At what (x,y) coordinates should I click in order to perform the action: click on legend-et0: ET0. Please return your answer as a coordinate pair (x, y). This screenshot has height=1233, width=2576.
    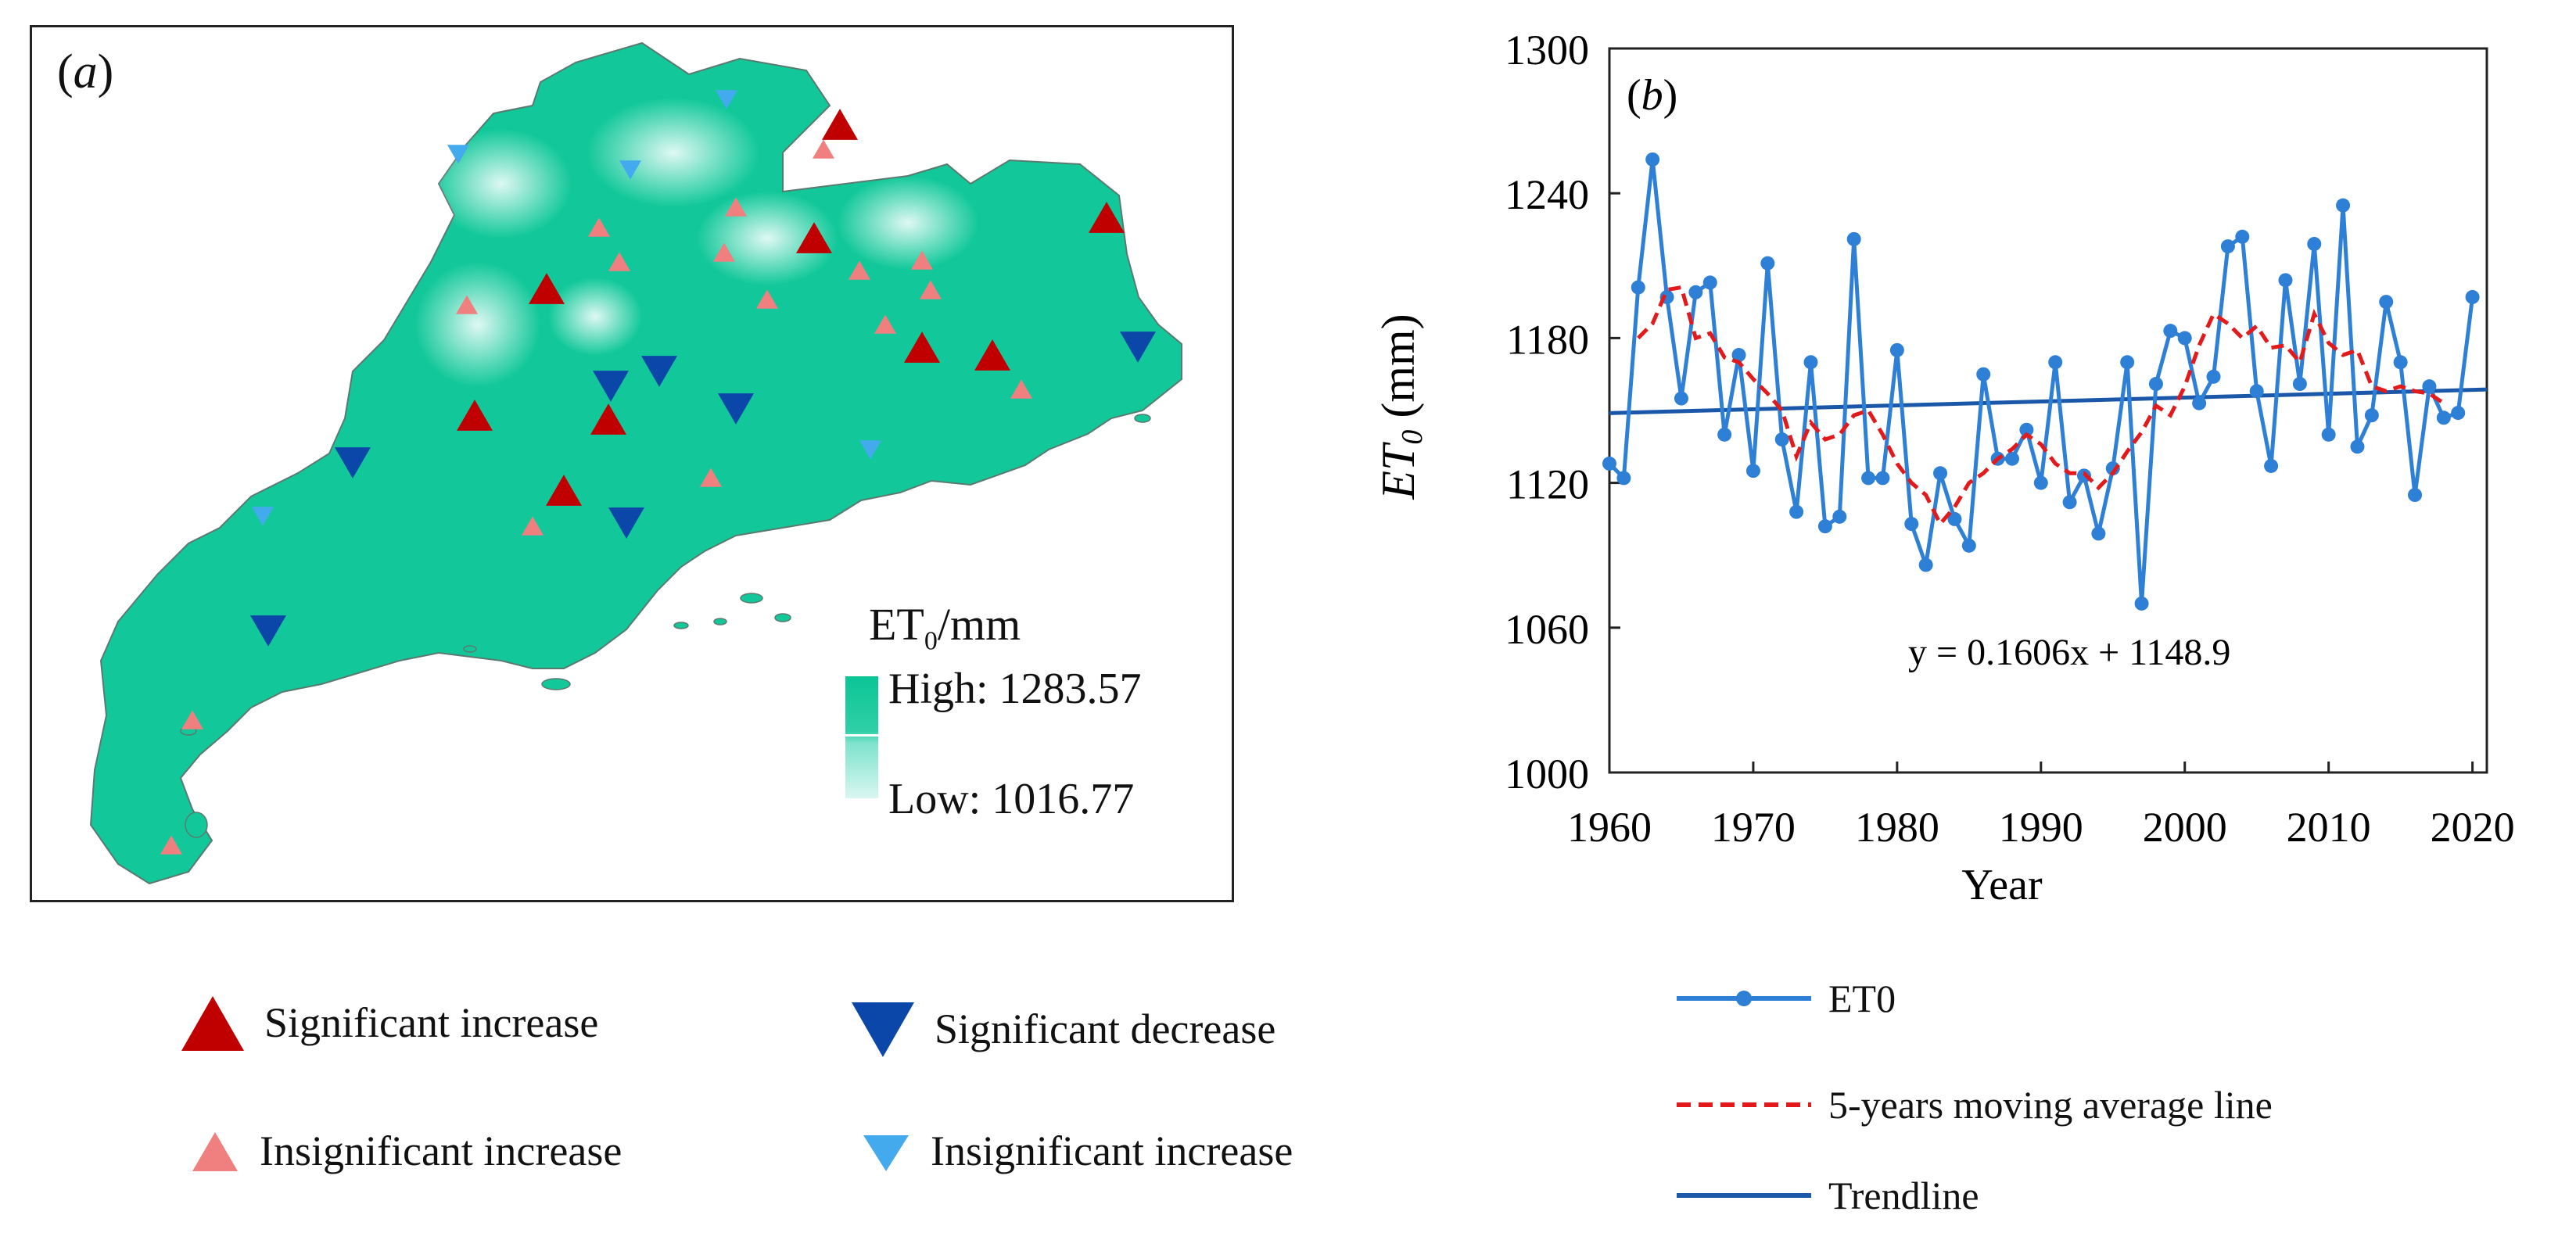
    Looking at the image, I should click on (1785, 998).